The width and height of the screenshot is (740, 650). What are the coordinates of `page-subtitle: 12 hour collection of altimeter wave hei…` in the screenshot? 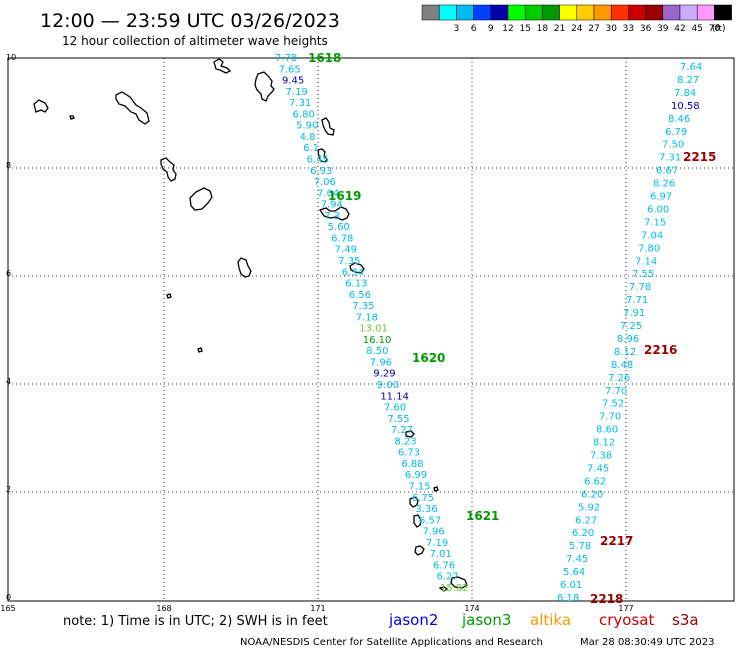 It's located at (195, 41).